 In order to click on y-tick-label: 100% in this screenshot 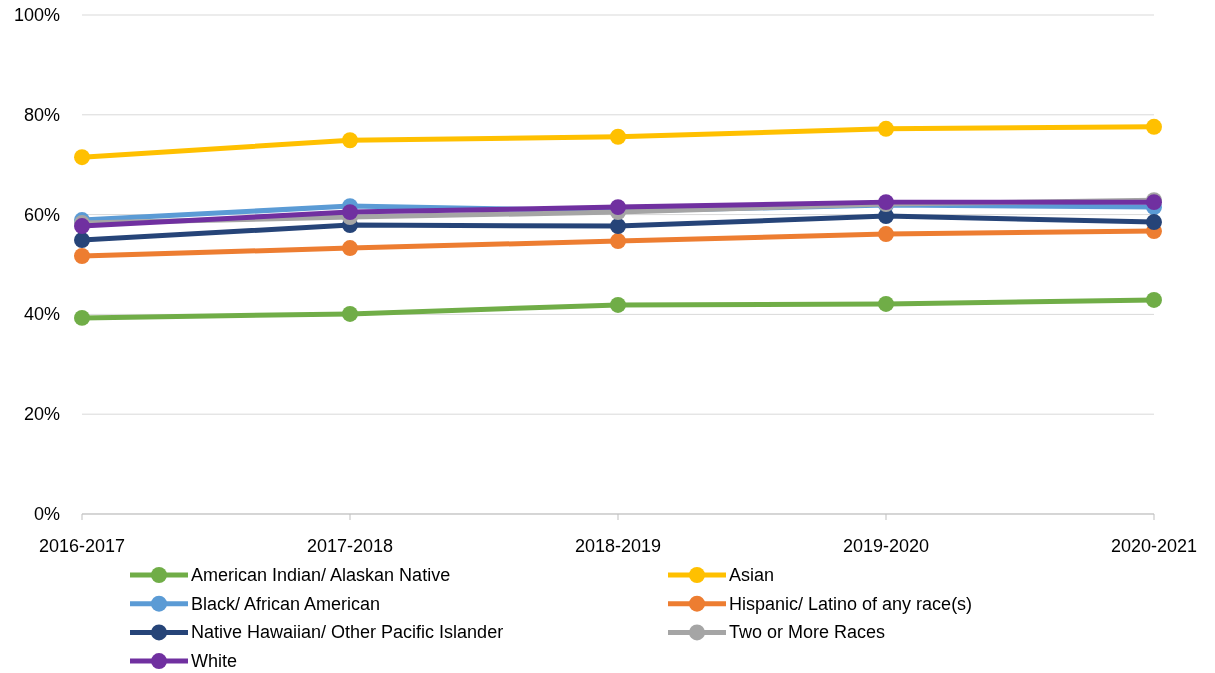, I will do `click(36, 15)`.